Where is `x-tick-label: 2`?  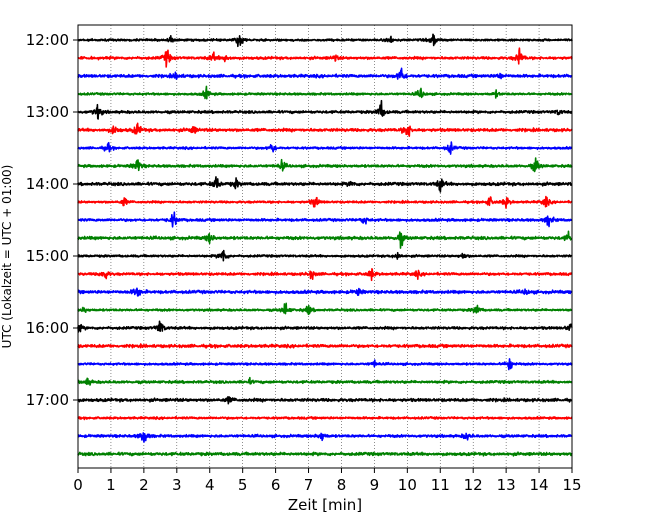
x-tick-label: 2 is located at coordinates (144, 485).